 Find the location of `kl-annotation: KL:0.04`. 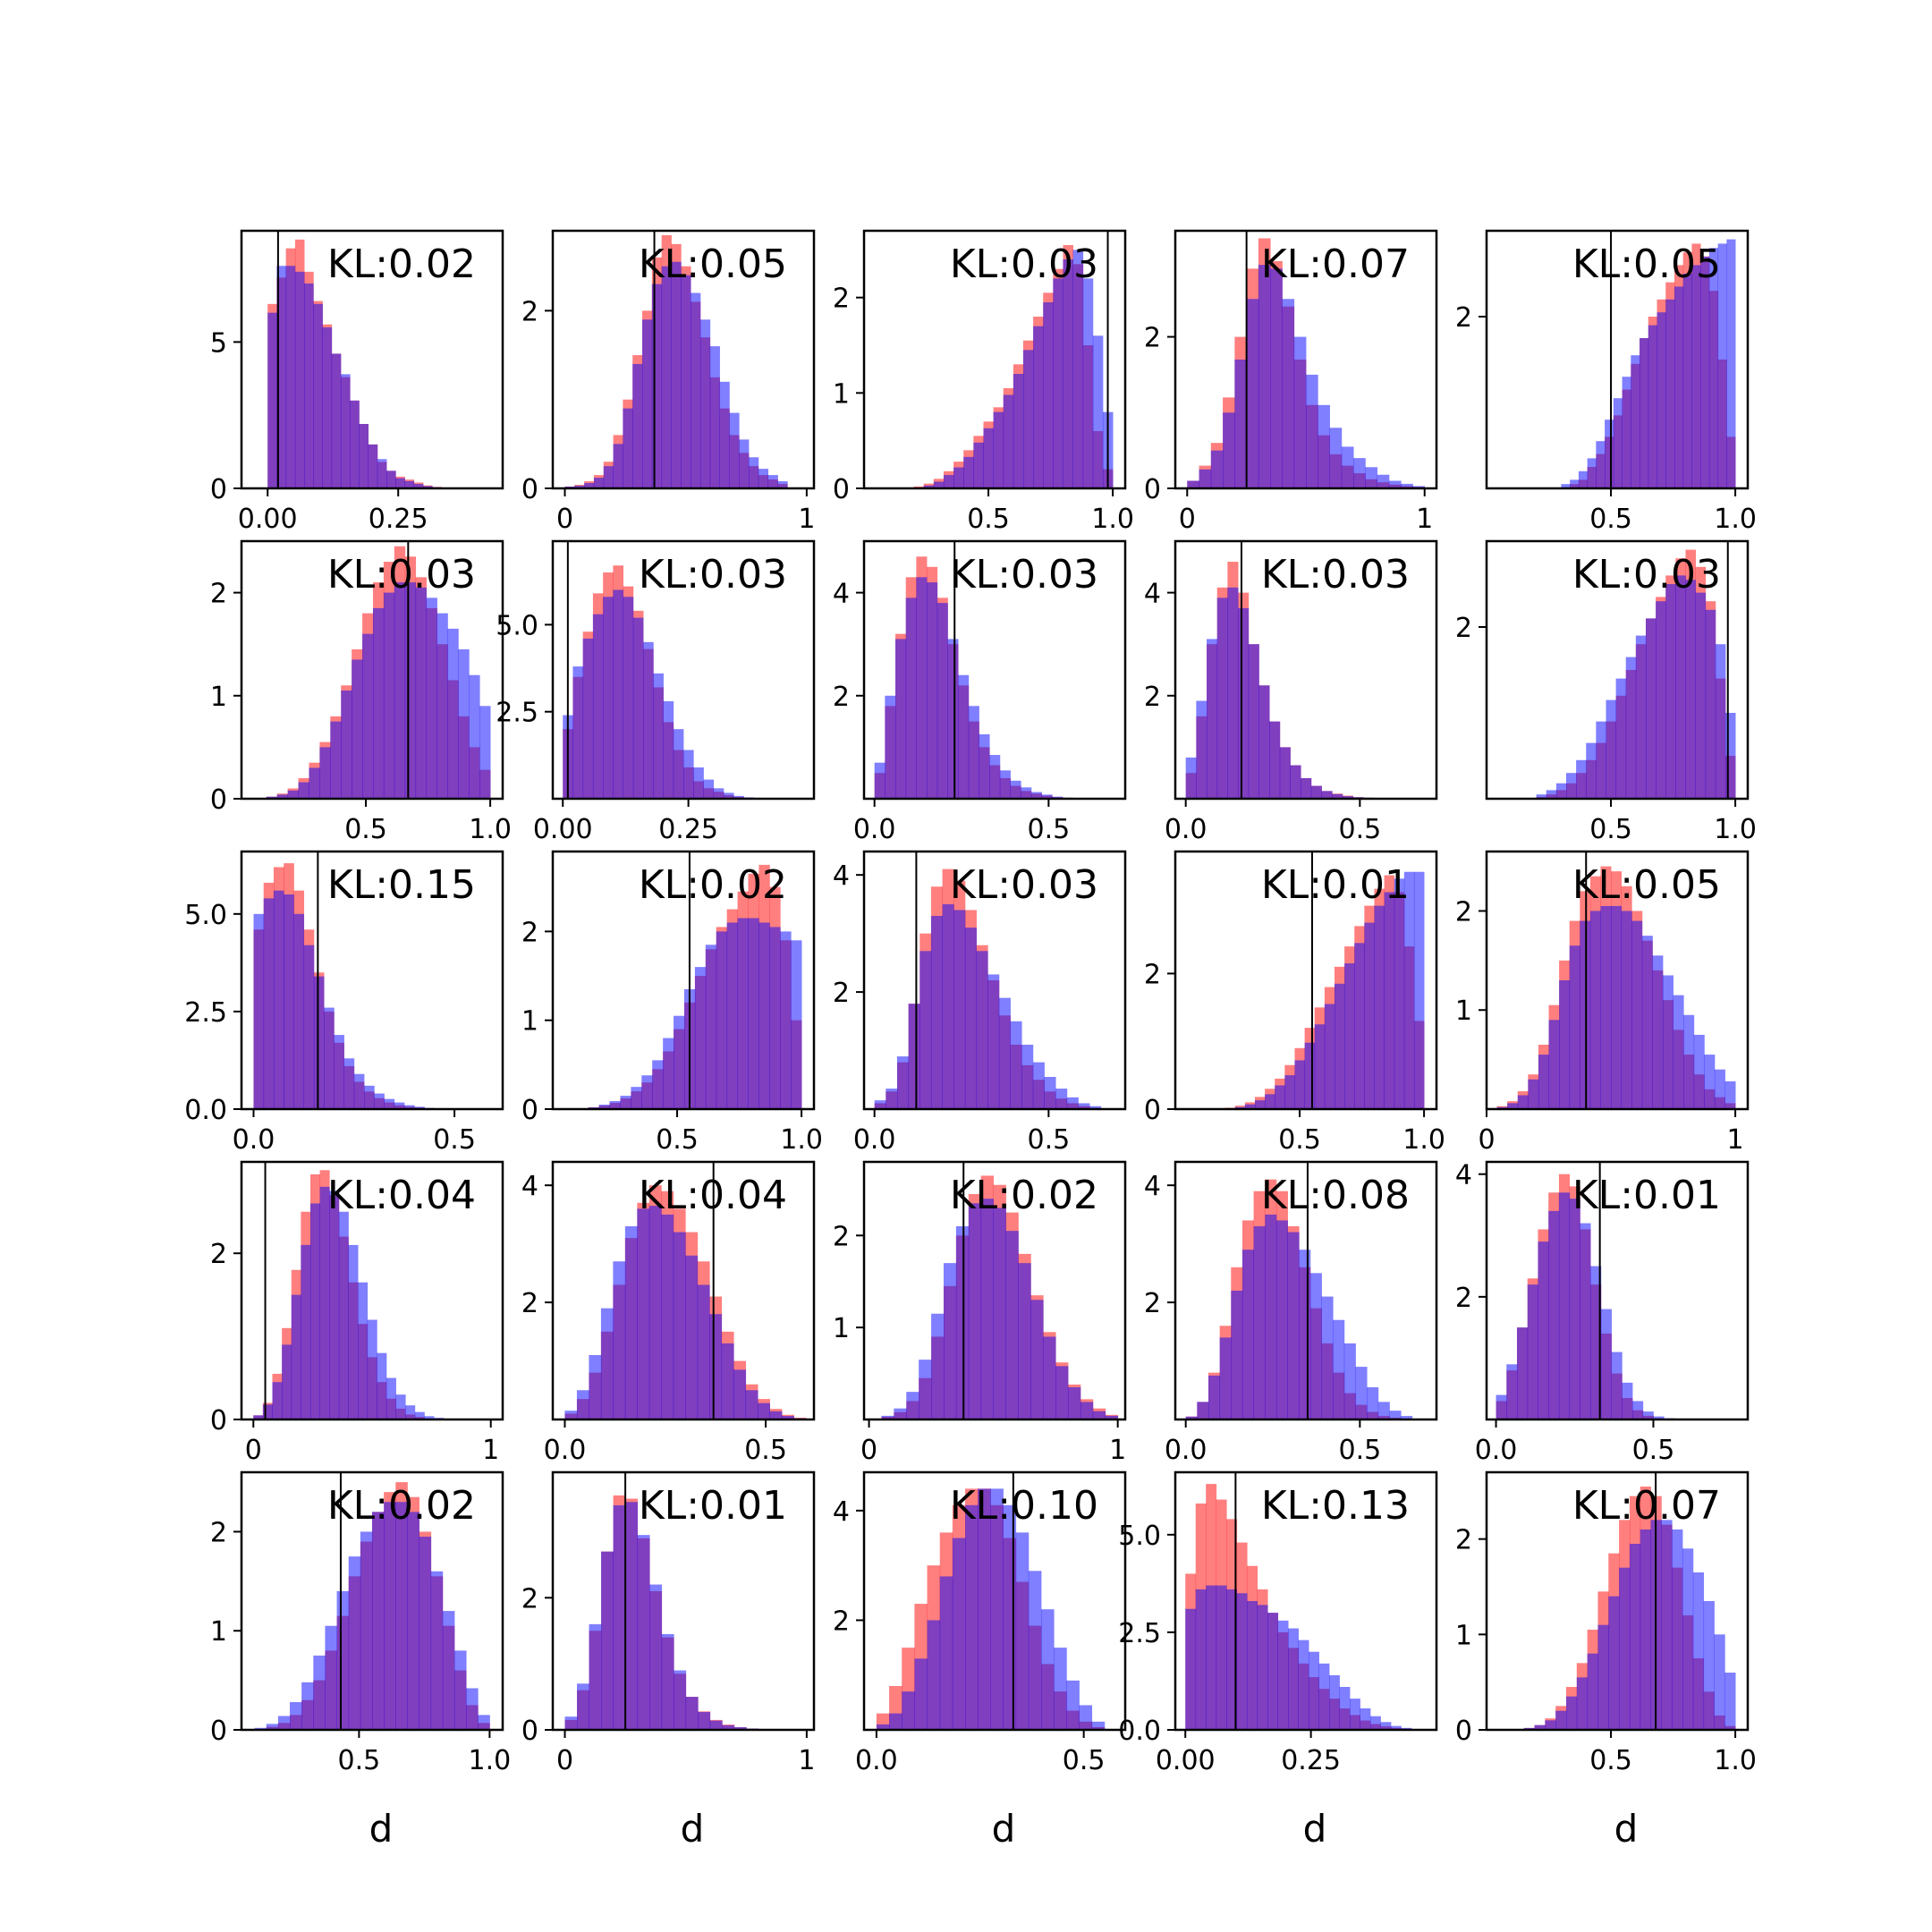

kl-annotation: KL:0.04 is located at coordinates (401, 1195).